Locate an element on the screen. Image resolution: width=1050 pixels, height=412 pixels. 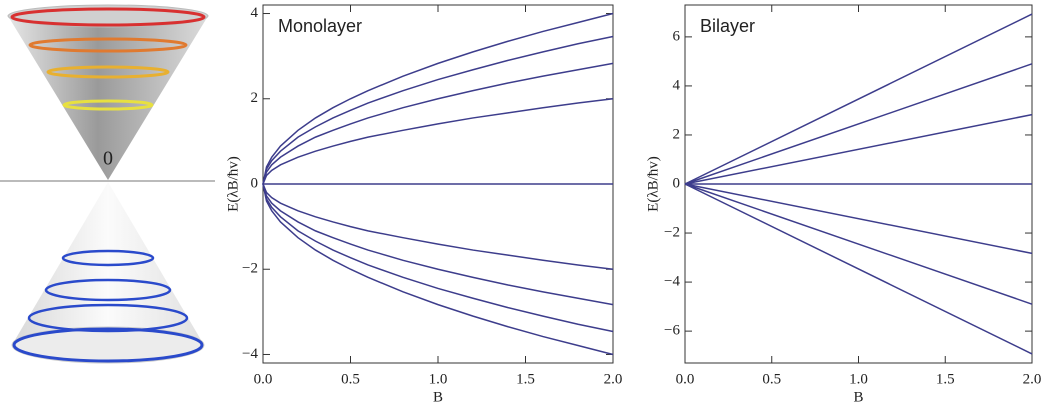
lower-cap is located at coordinates (108, 345).